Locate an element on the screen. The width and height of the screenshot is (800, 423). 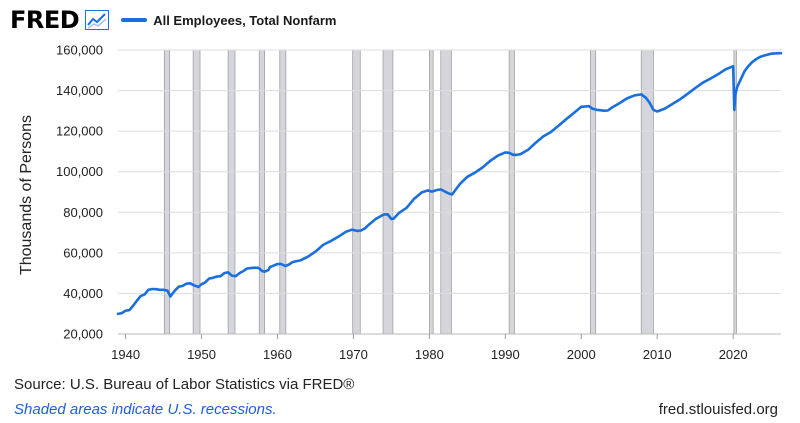
x-tick-label: 1940 is located at coordinates (125, 354).